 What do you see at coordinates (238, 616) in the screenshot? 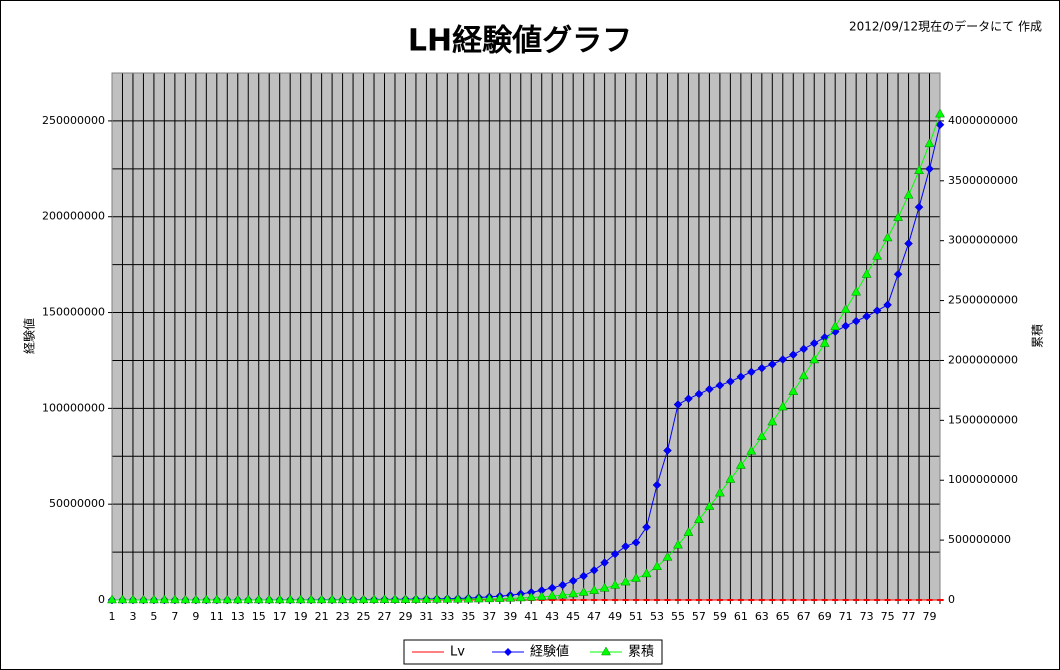
I see `x-tick-label: 13` at bounding box center [238, 616].